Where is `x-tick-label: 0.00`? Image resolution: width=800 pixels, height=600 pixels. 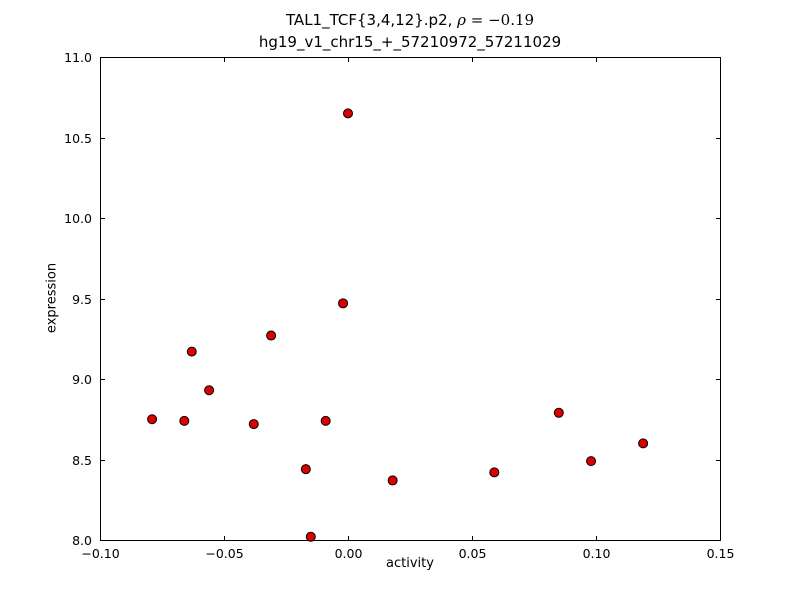 x-tick-label: 0.00 is located at coordinates (349, 553).